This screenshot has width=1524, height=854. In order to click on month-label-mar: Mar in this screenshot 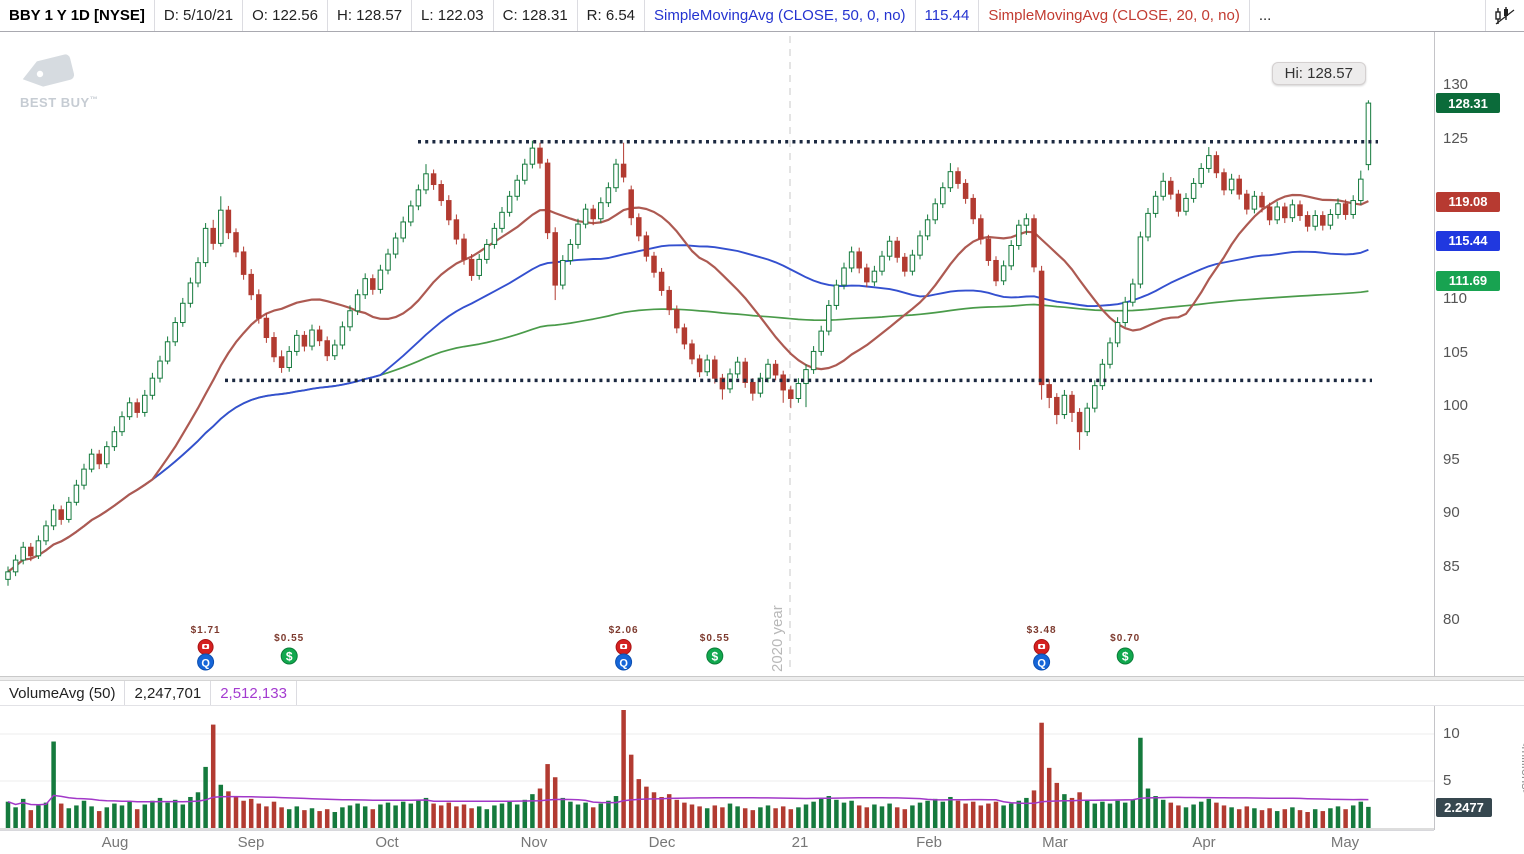, I will do `click(1055, 842)`.